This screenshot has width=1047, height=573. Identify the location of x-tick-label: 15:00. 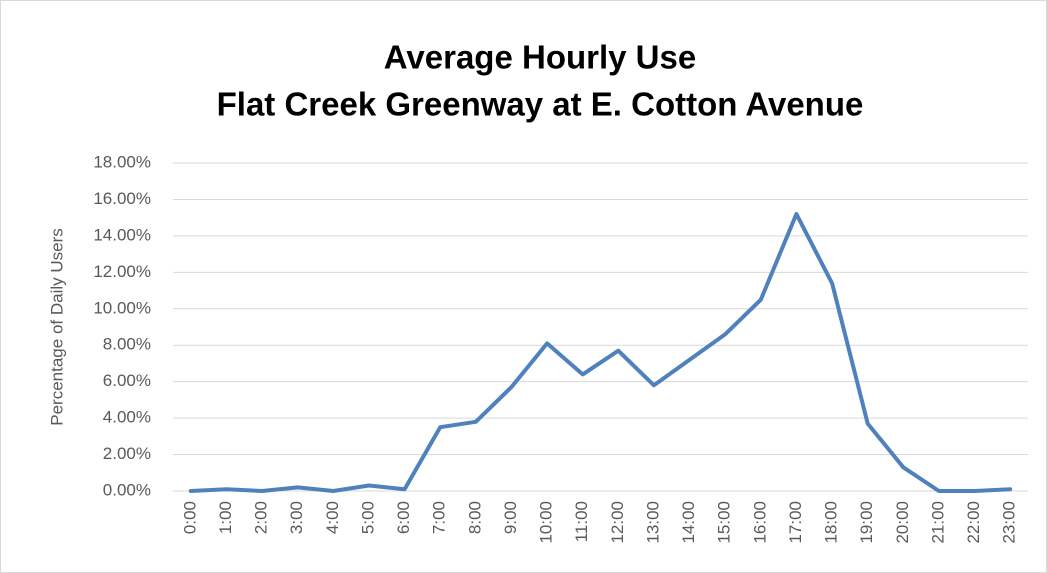
(724, 522).